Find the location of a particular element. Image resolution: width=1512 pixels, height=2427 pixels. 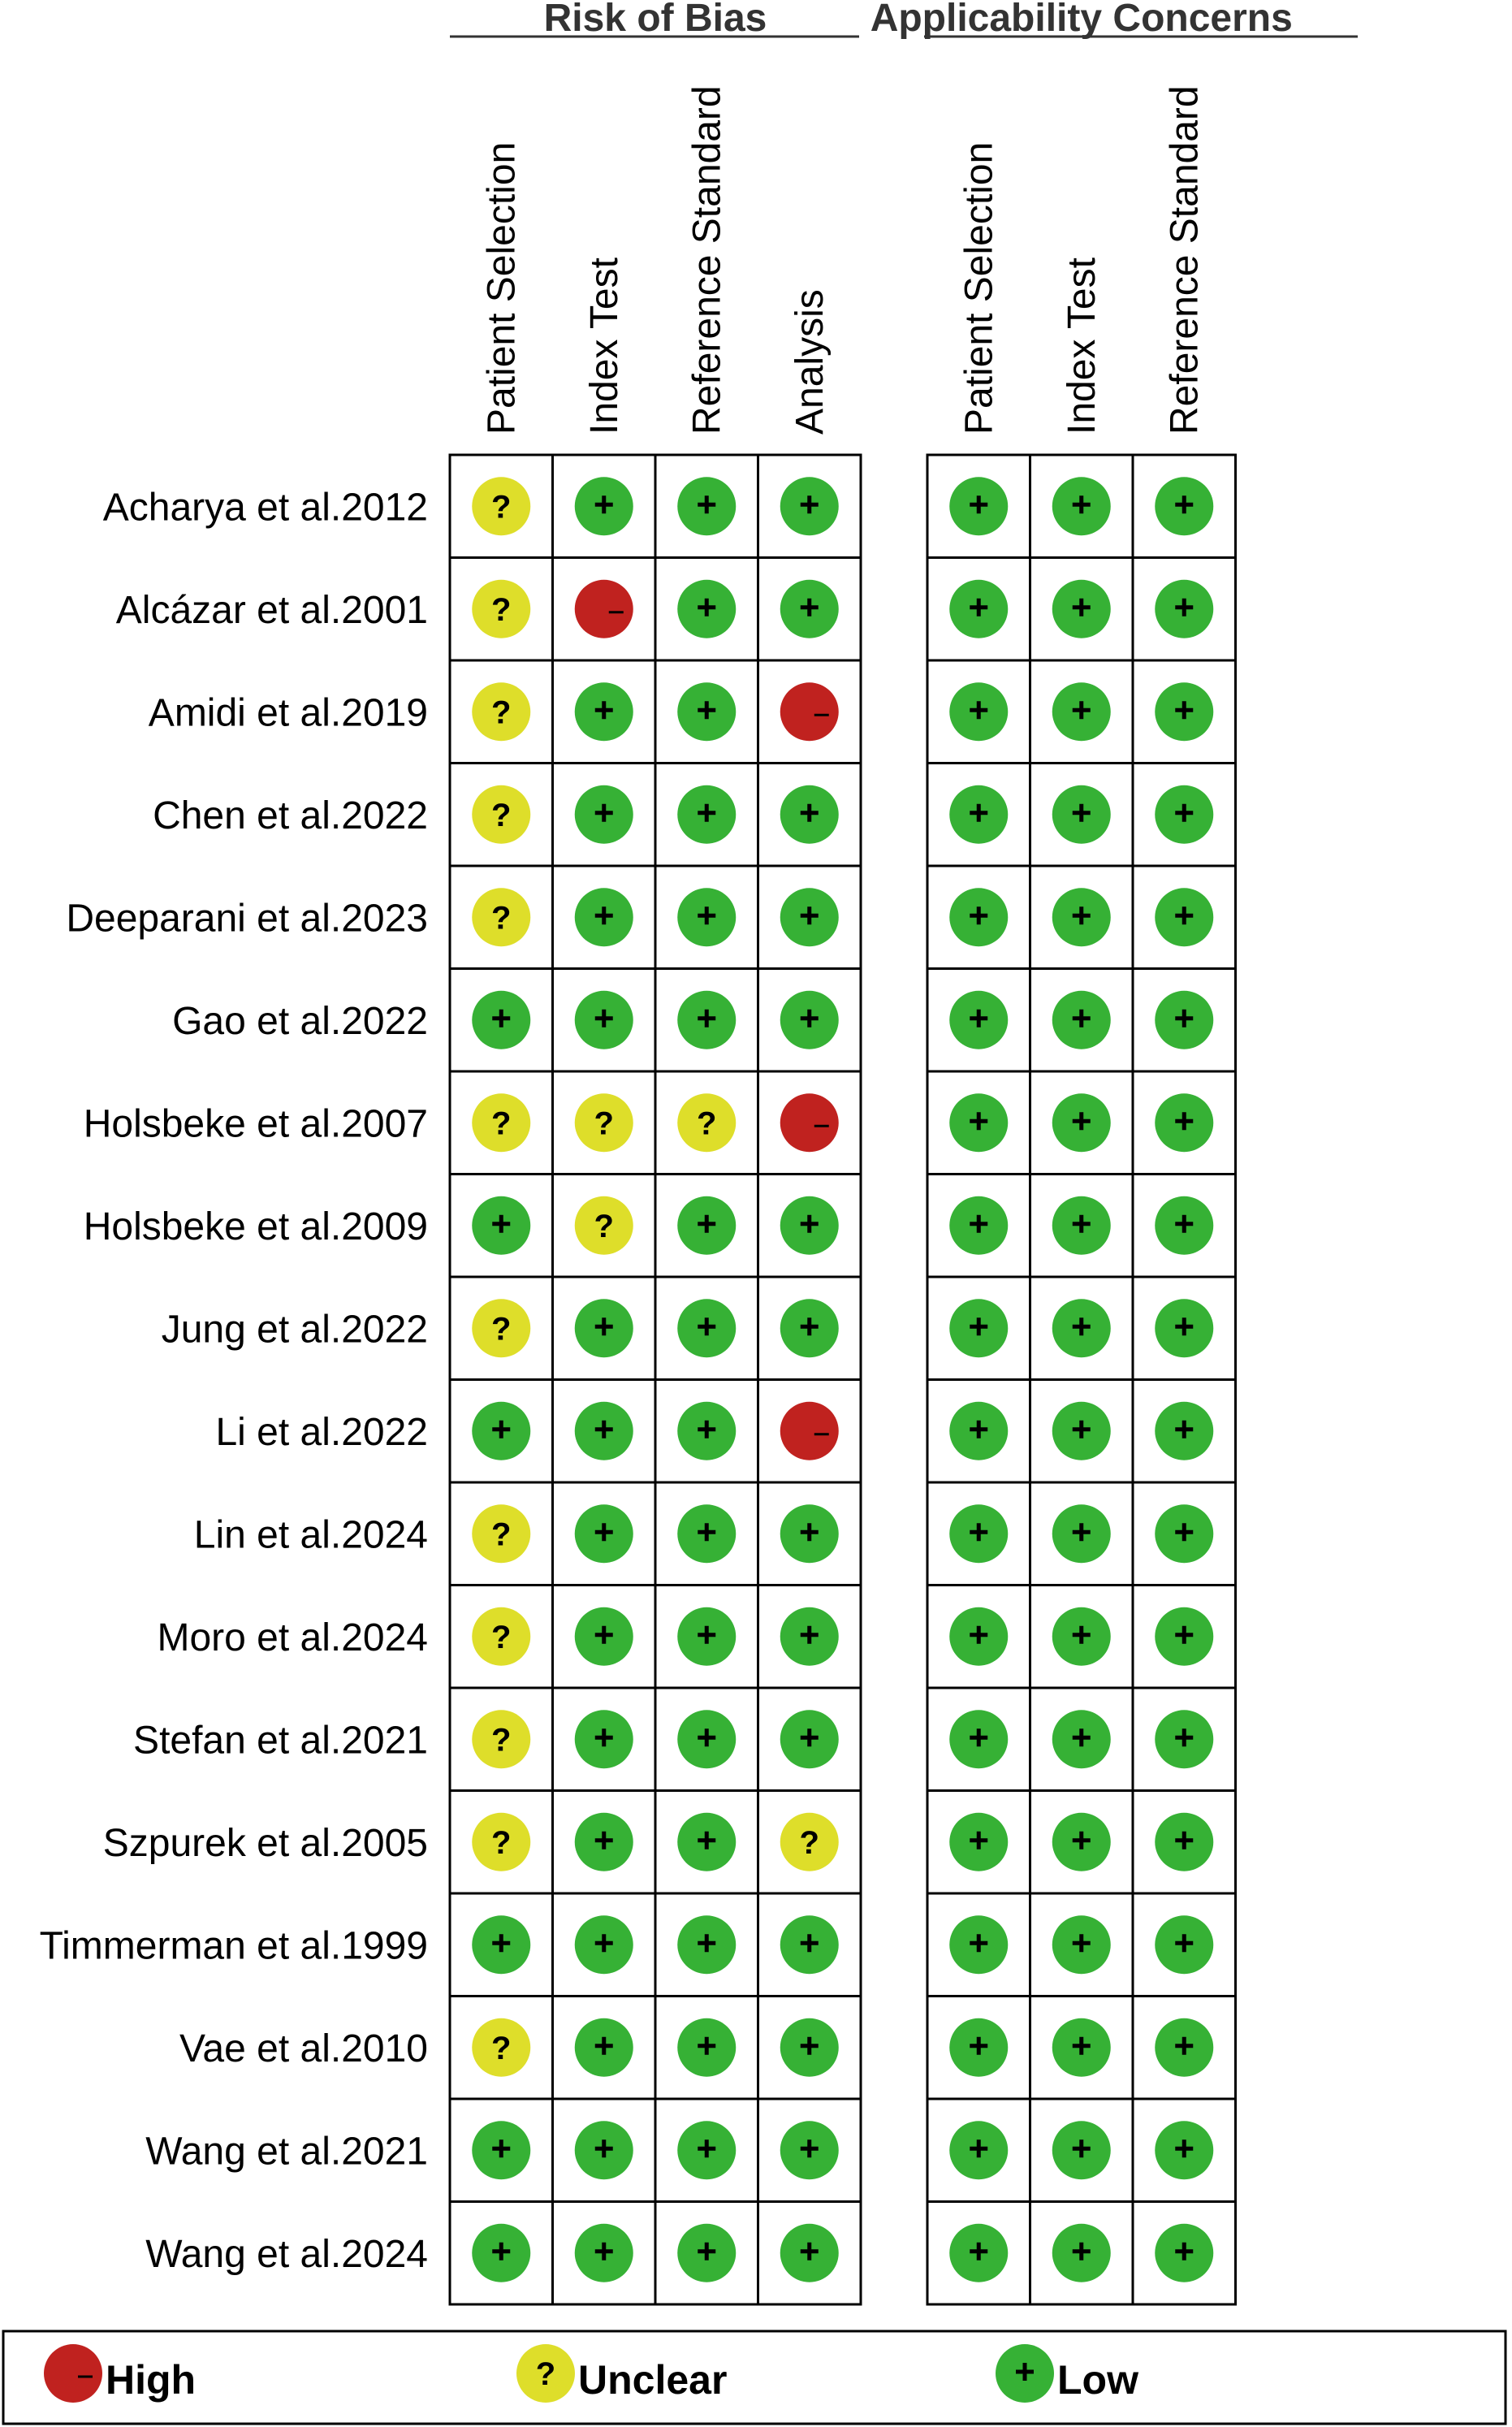

legend-marker is located at coordinates (73, 2374).